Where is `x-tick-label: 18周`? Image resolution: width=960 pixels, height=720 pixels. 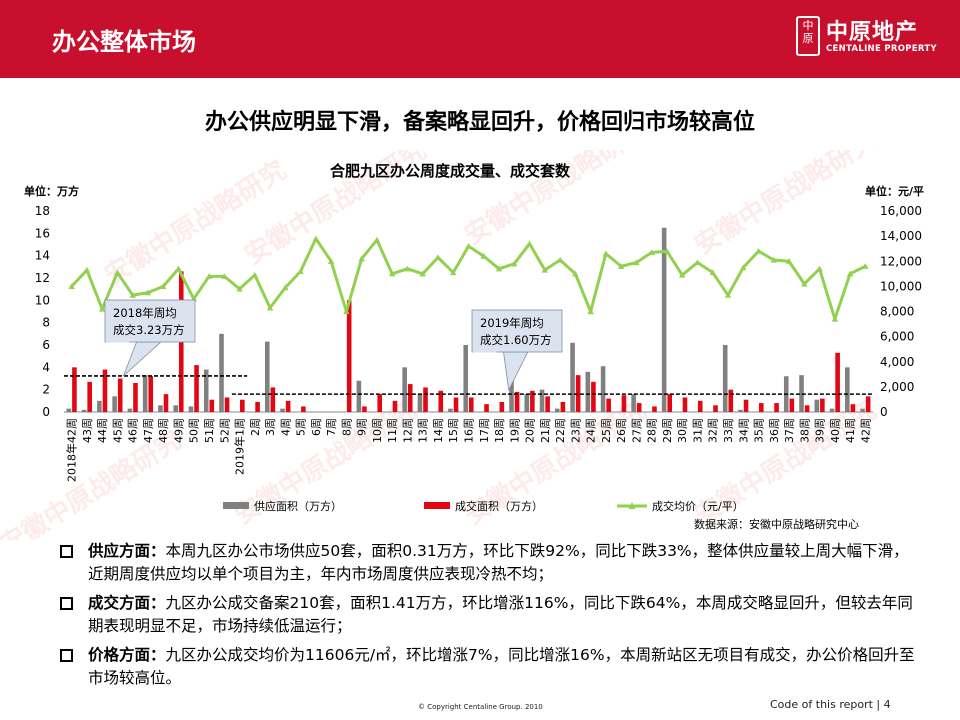
x-tick-label: 18周 is located at coordinates (499, 430).